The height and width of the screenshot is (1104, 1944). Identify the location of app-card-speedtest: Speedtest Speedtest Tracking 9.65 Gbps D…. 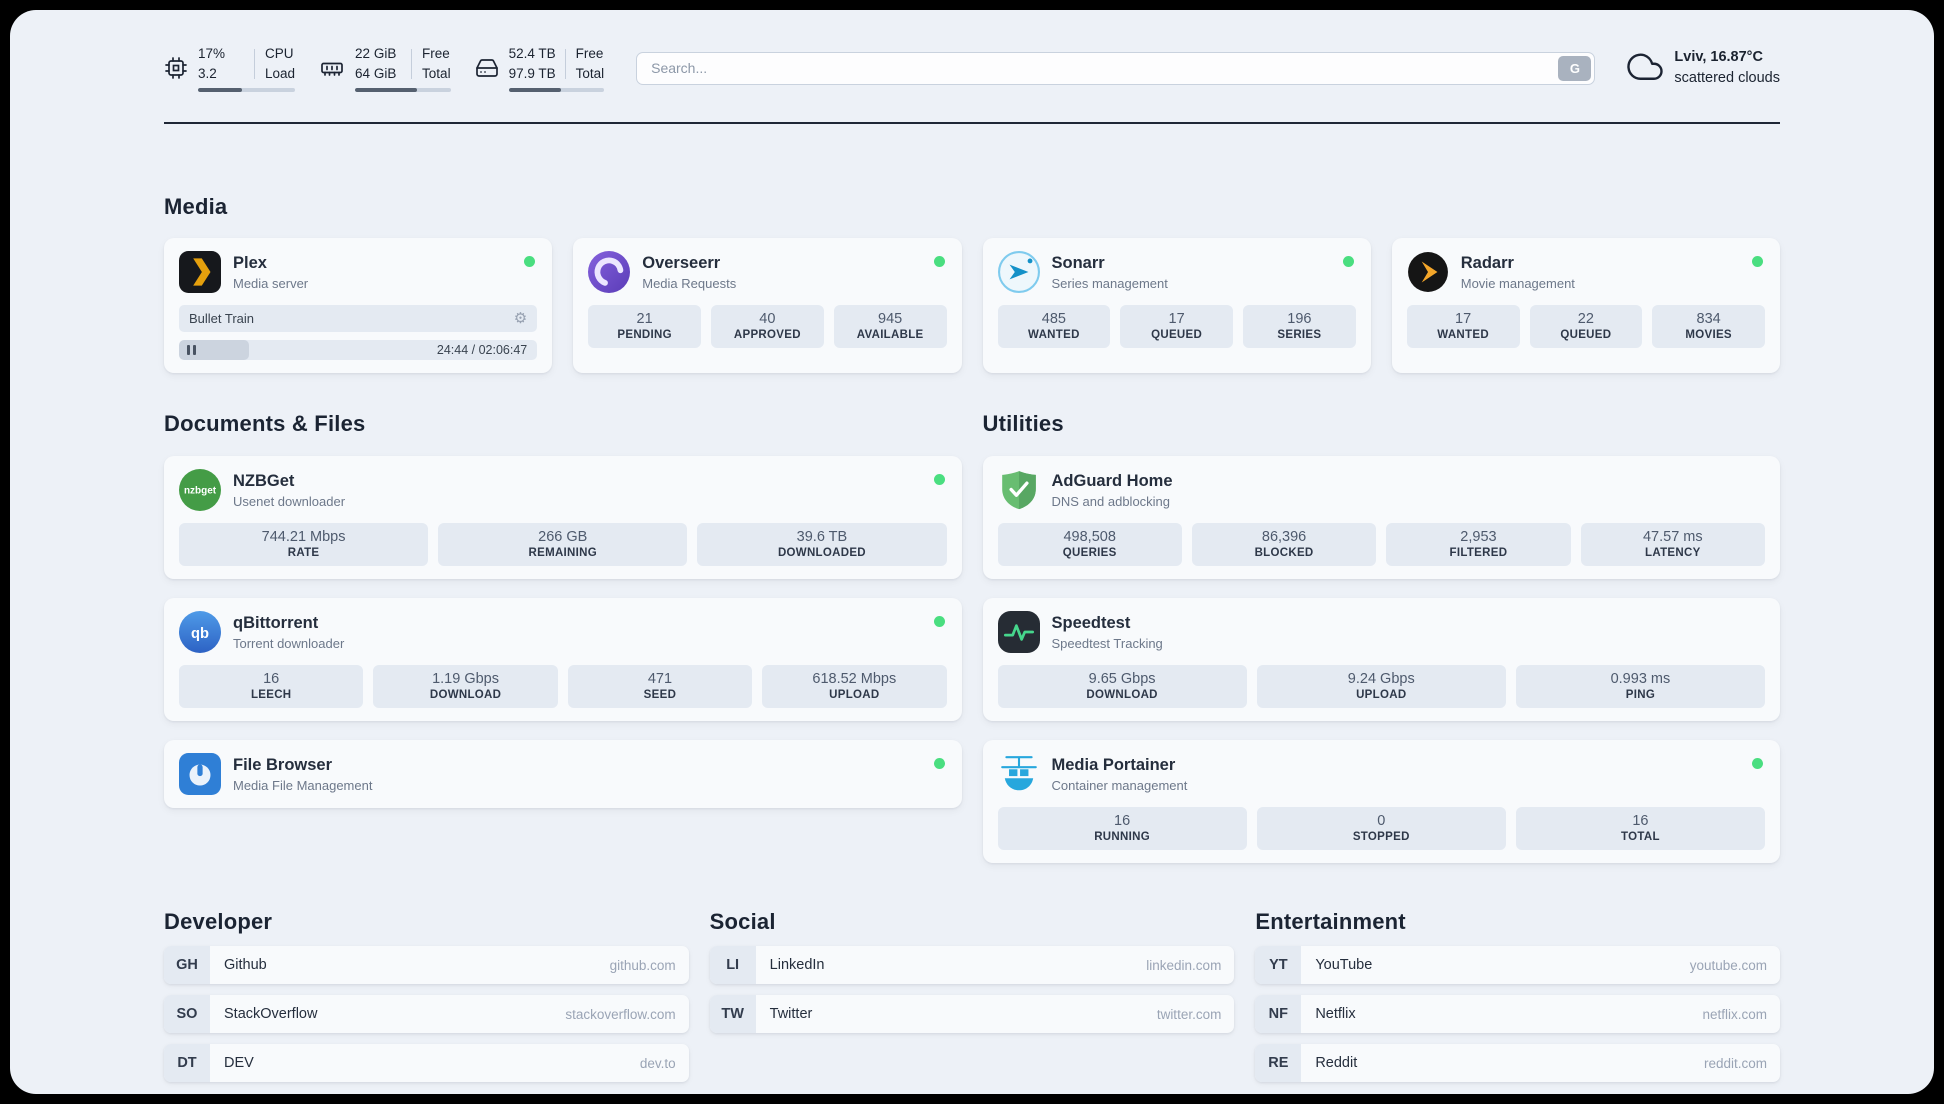
(1381, 660).